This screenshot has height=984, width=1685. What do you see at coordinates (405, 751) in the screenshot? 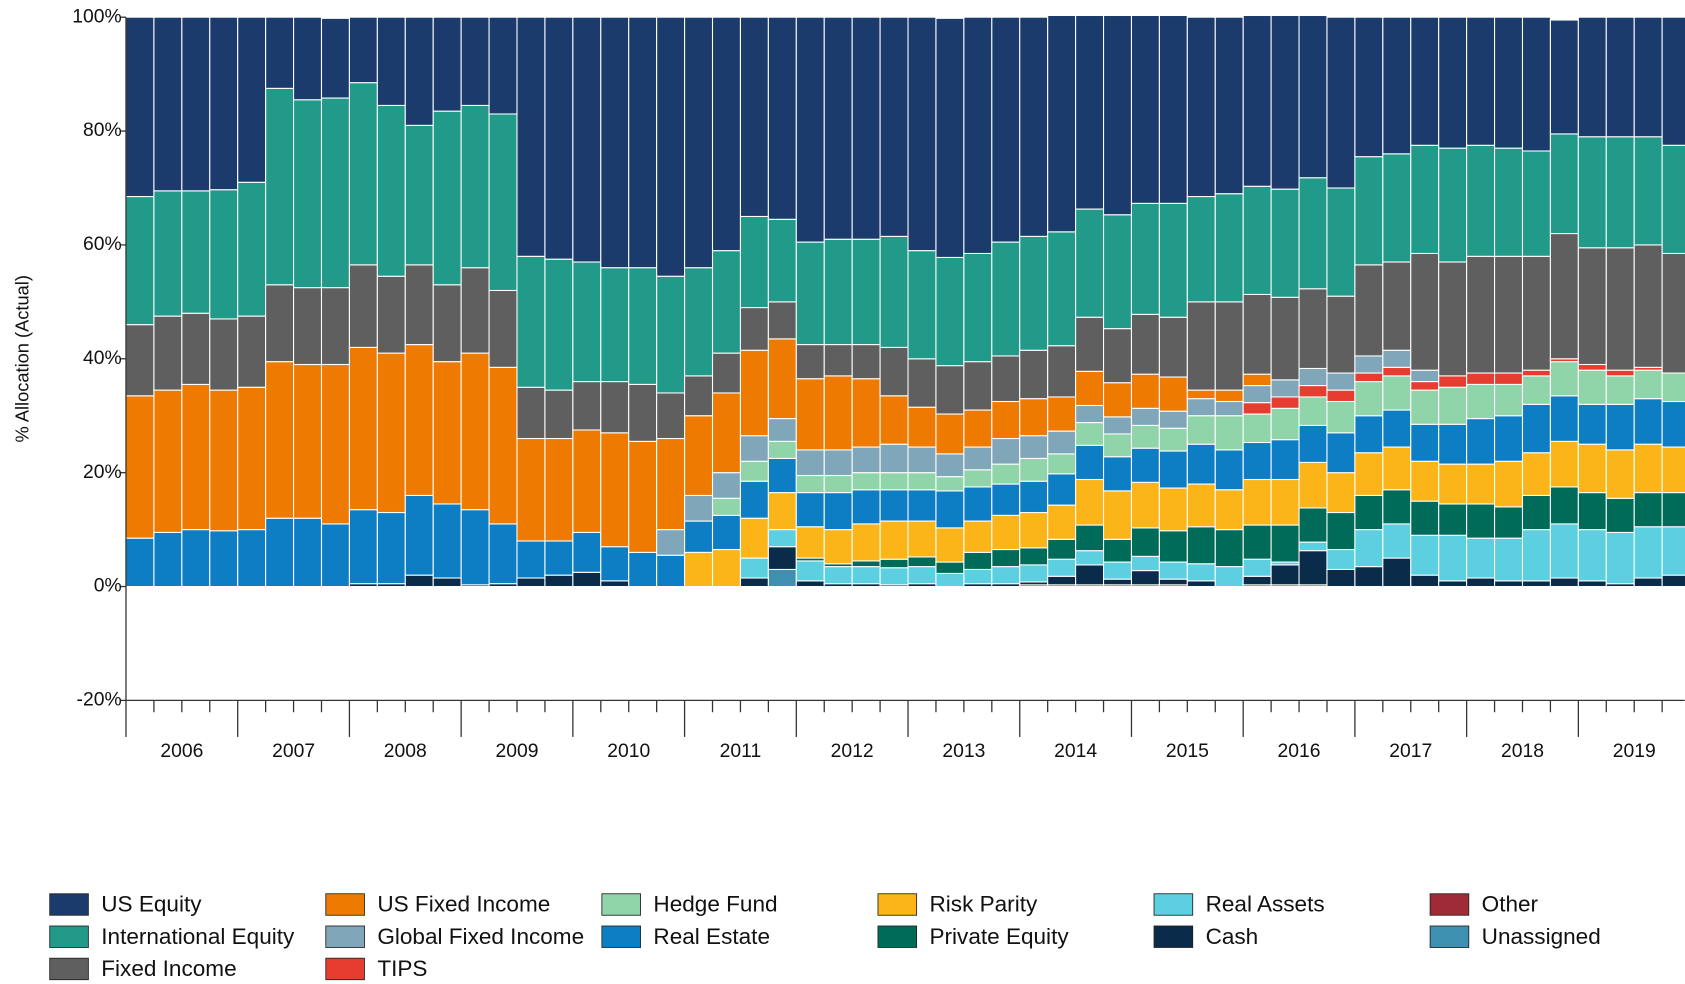
I see `x-tick-label: 2008` at bounding box center [405, 751].